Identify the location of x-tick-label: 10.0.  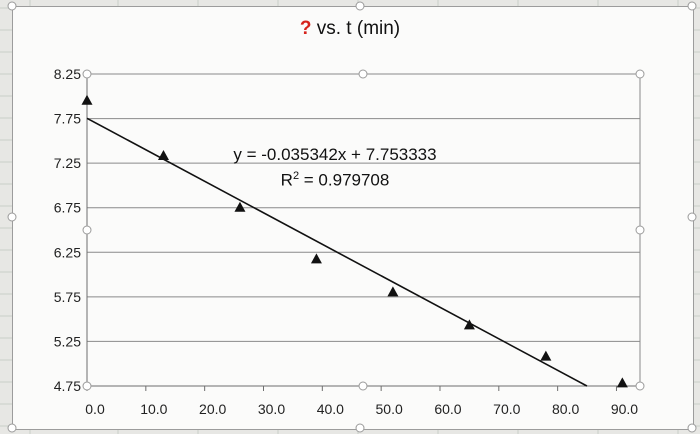
(153, 409).